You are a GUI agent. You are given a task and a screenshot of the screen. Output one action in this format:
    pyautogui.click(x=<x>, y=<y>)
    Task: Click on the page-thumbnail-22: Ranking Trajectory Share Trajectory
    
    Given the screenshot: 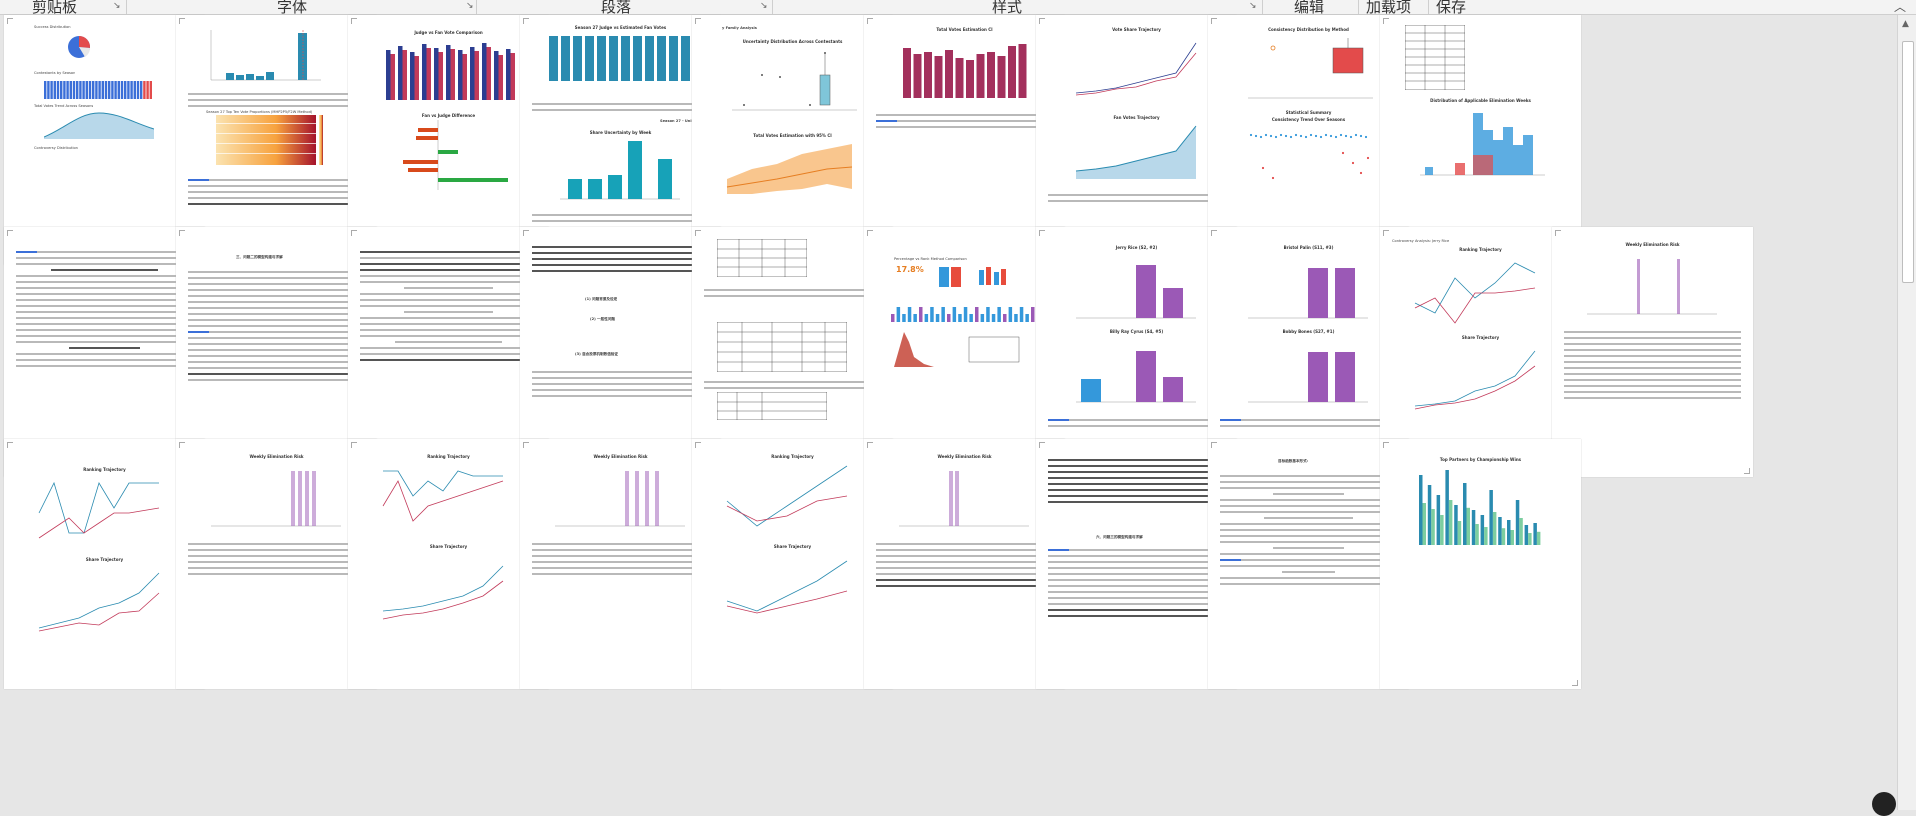 What is the action you would take?
    pyautogui.click(x=448, y=564)
    